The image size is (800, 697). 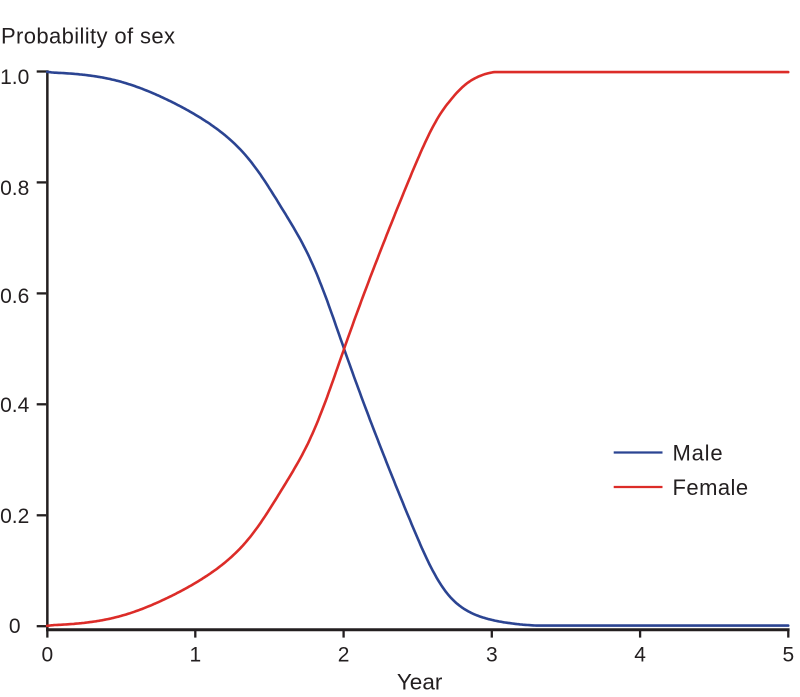 I want to click on svg-text: 0.8, so click(x=14, y=188).